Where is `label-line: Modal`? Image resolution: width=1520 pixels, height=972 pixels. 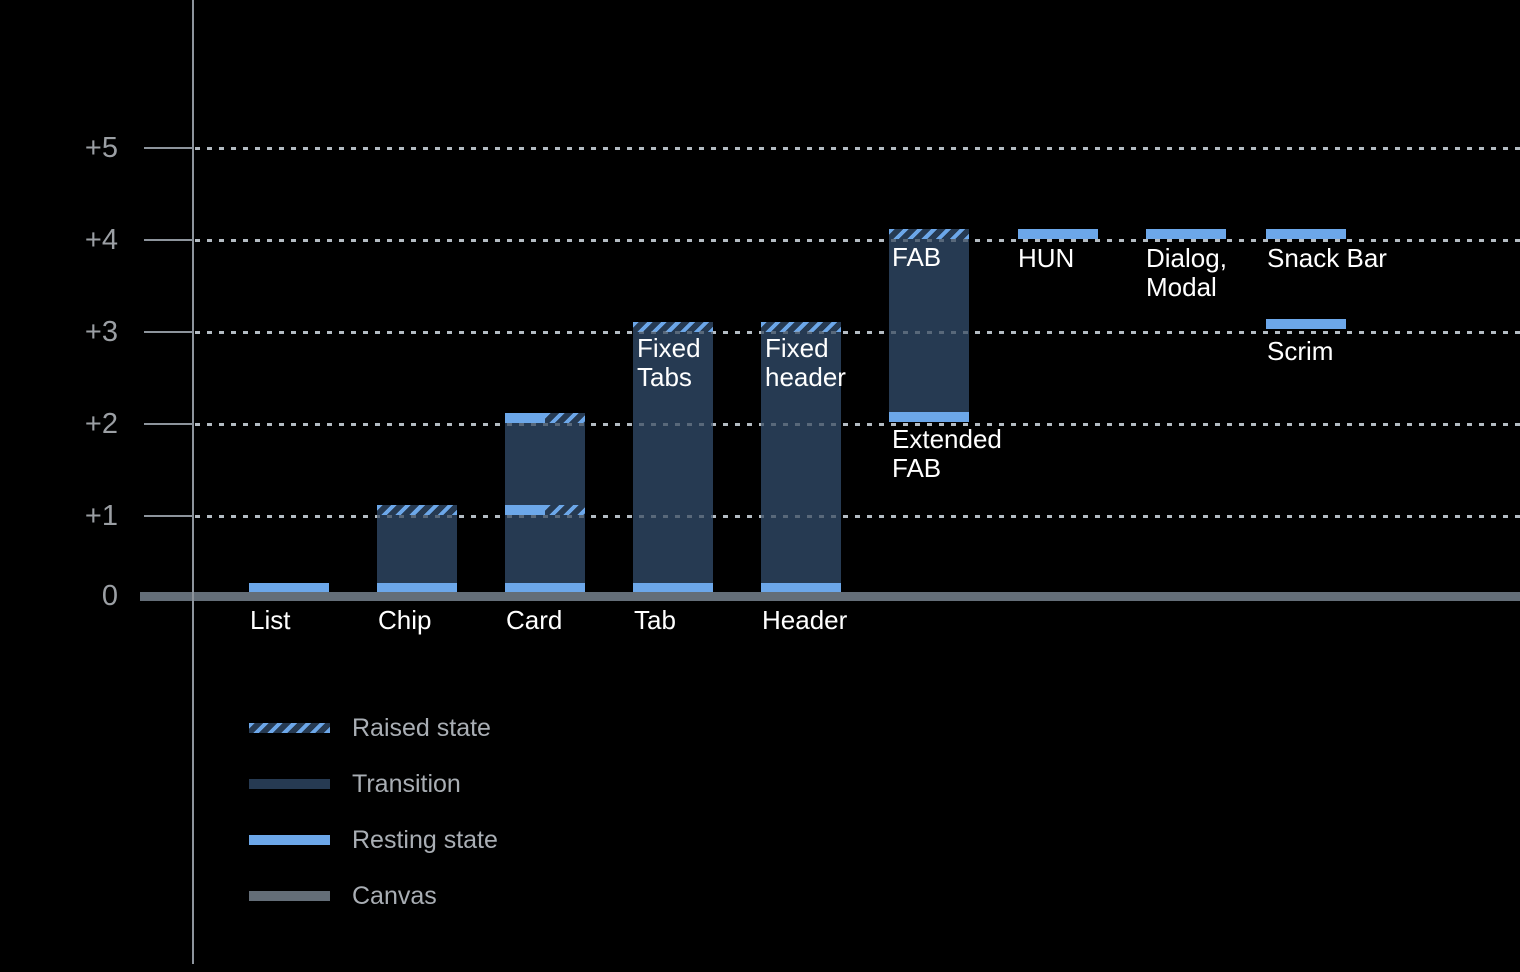
label-line: Modal is located at coordinates (1181, 287).